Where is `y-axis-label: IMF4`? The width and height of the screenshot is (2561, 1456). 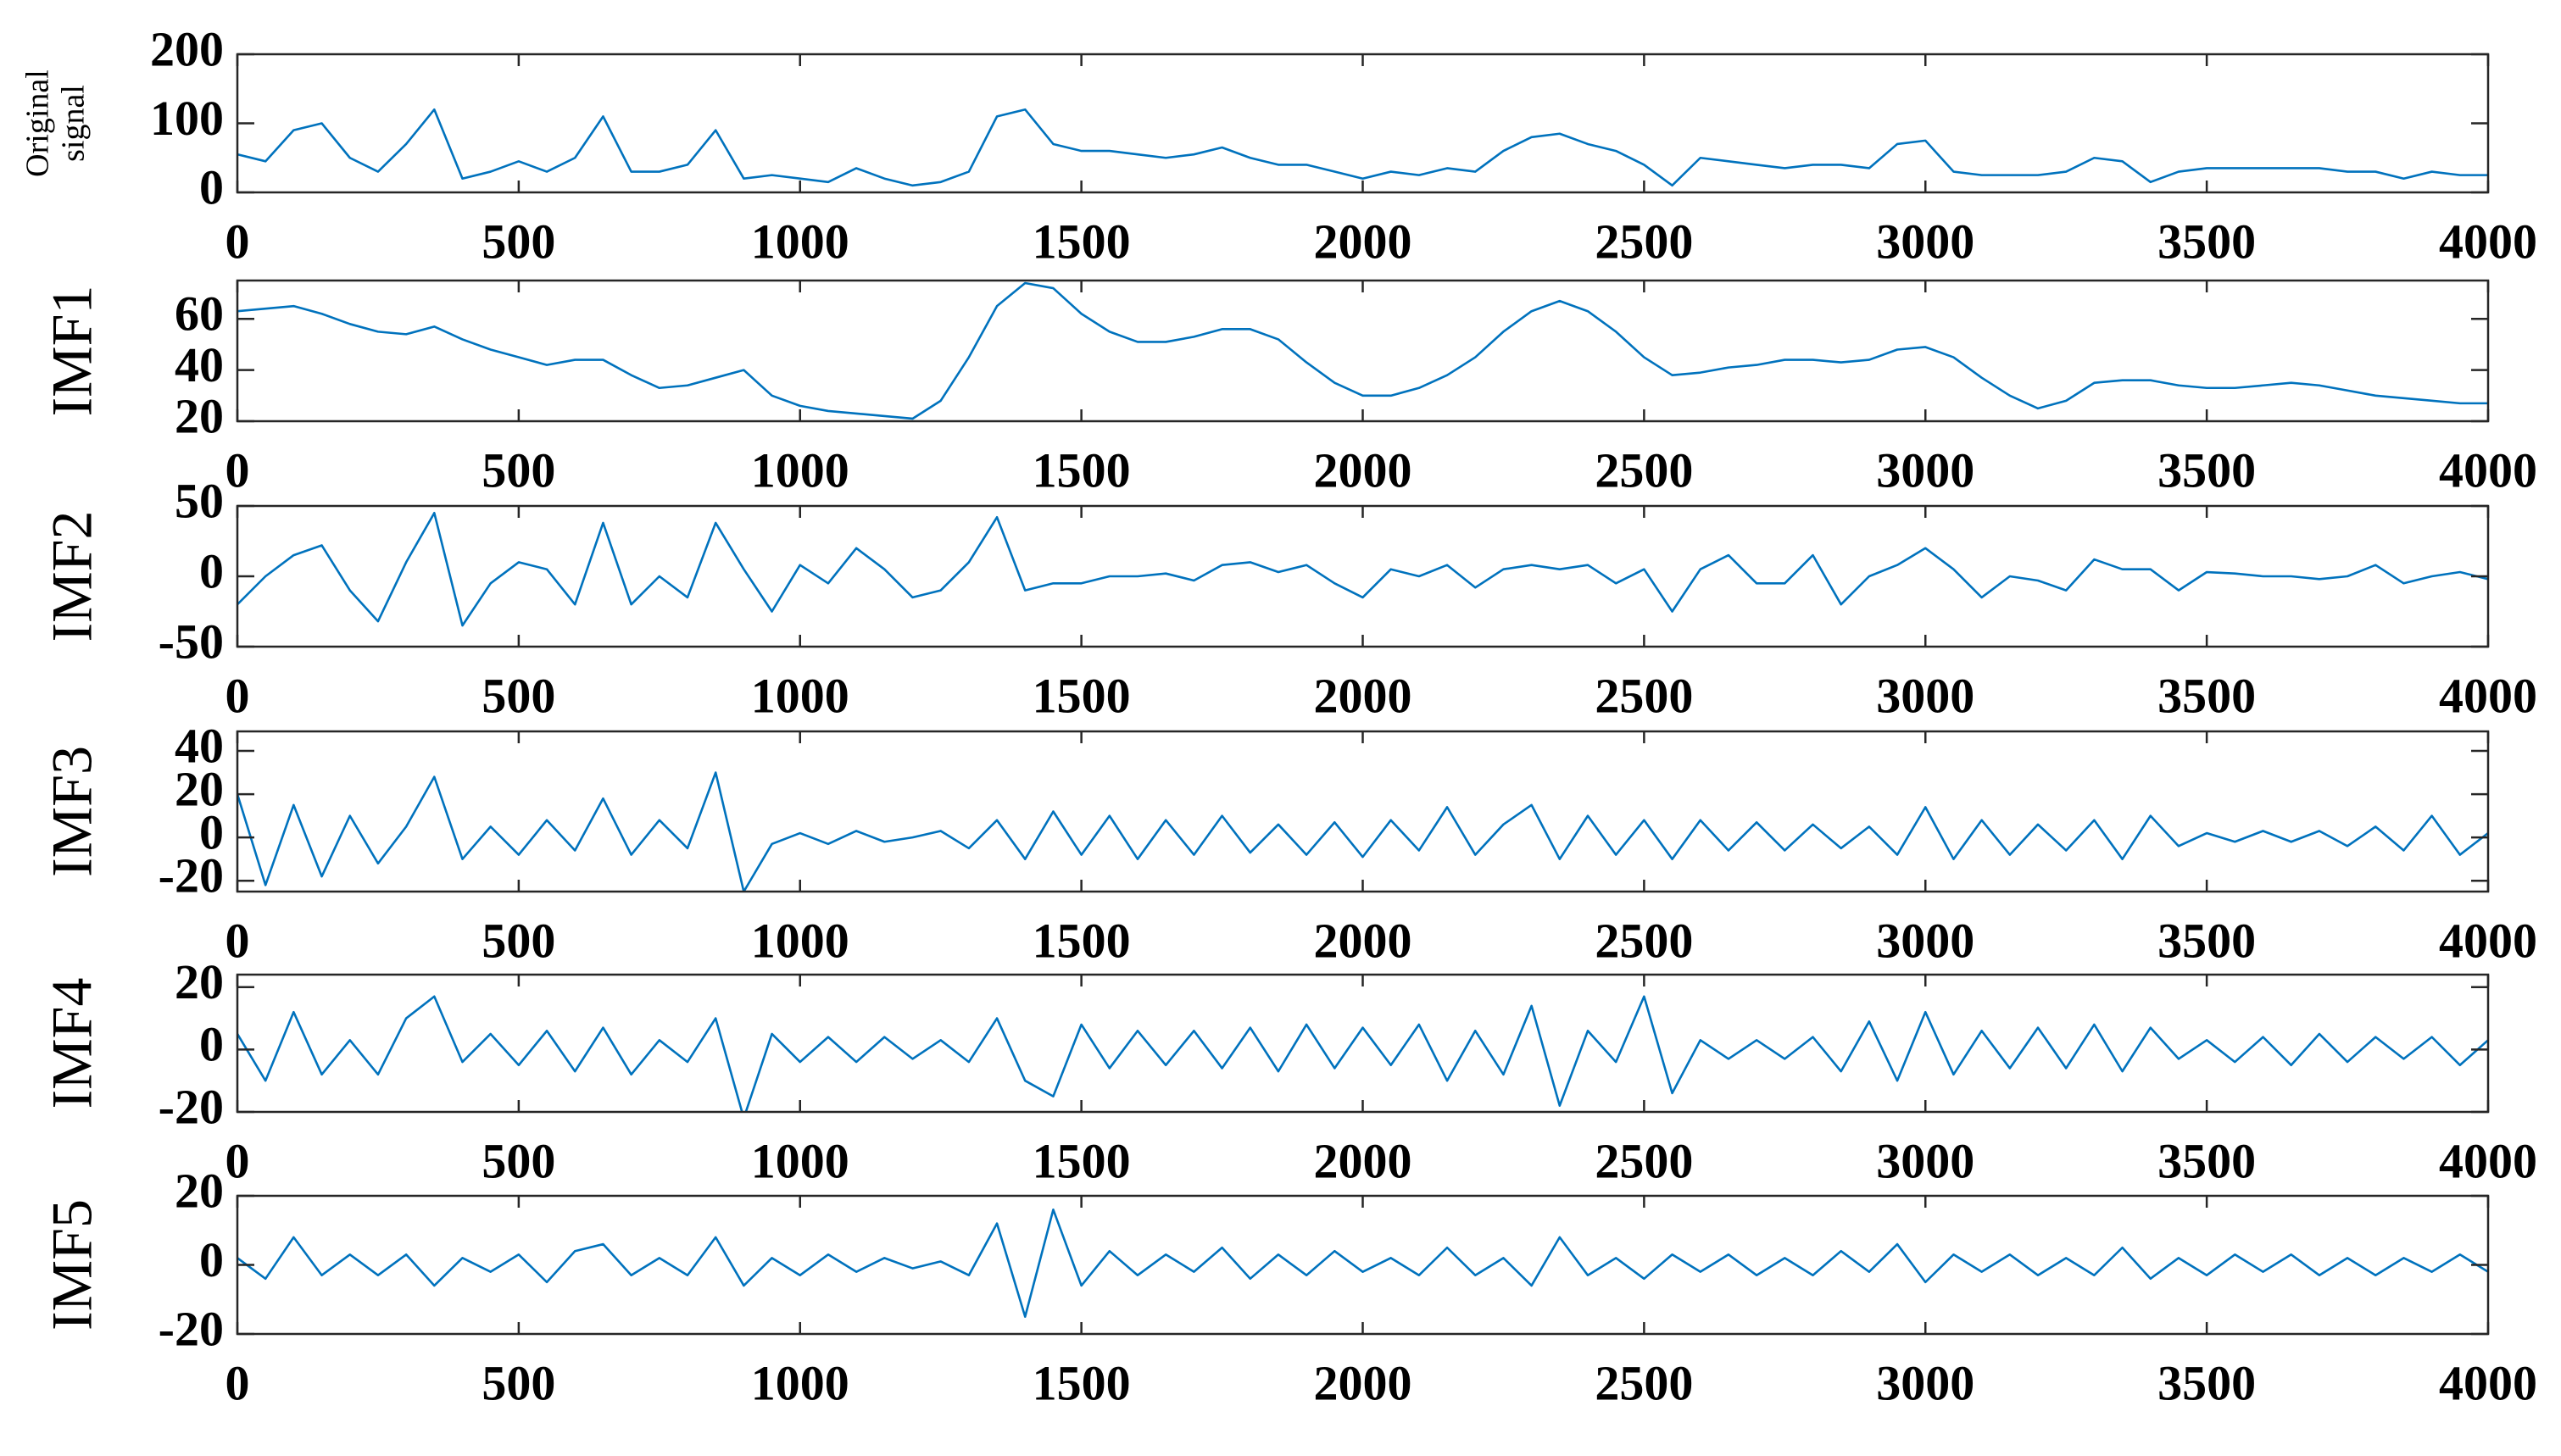
y-axis-label: IMF4 is located at coordinates (72, 1044).